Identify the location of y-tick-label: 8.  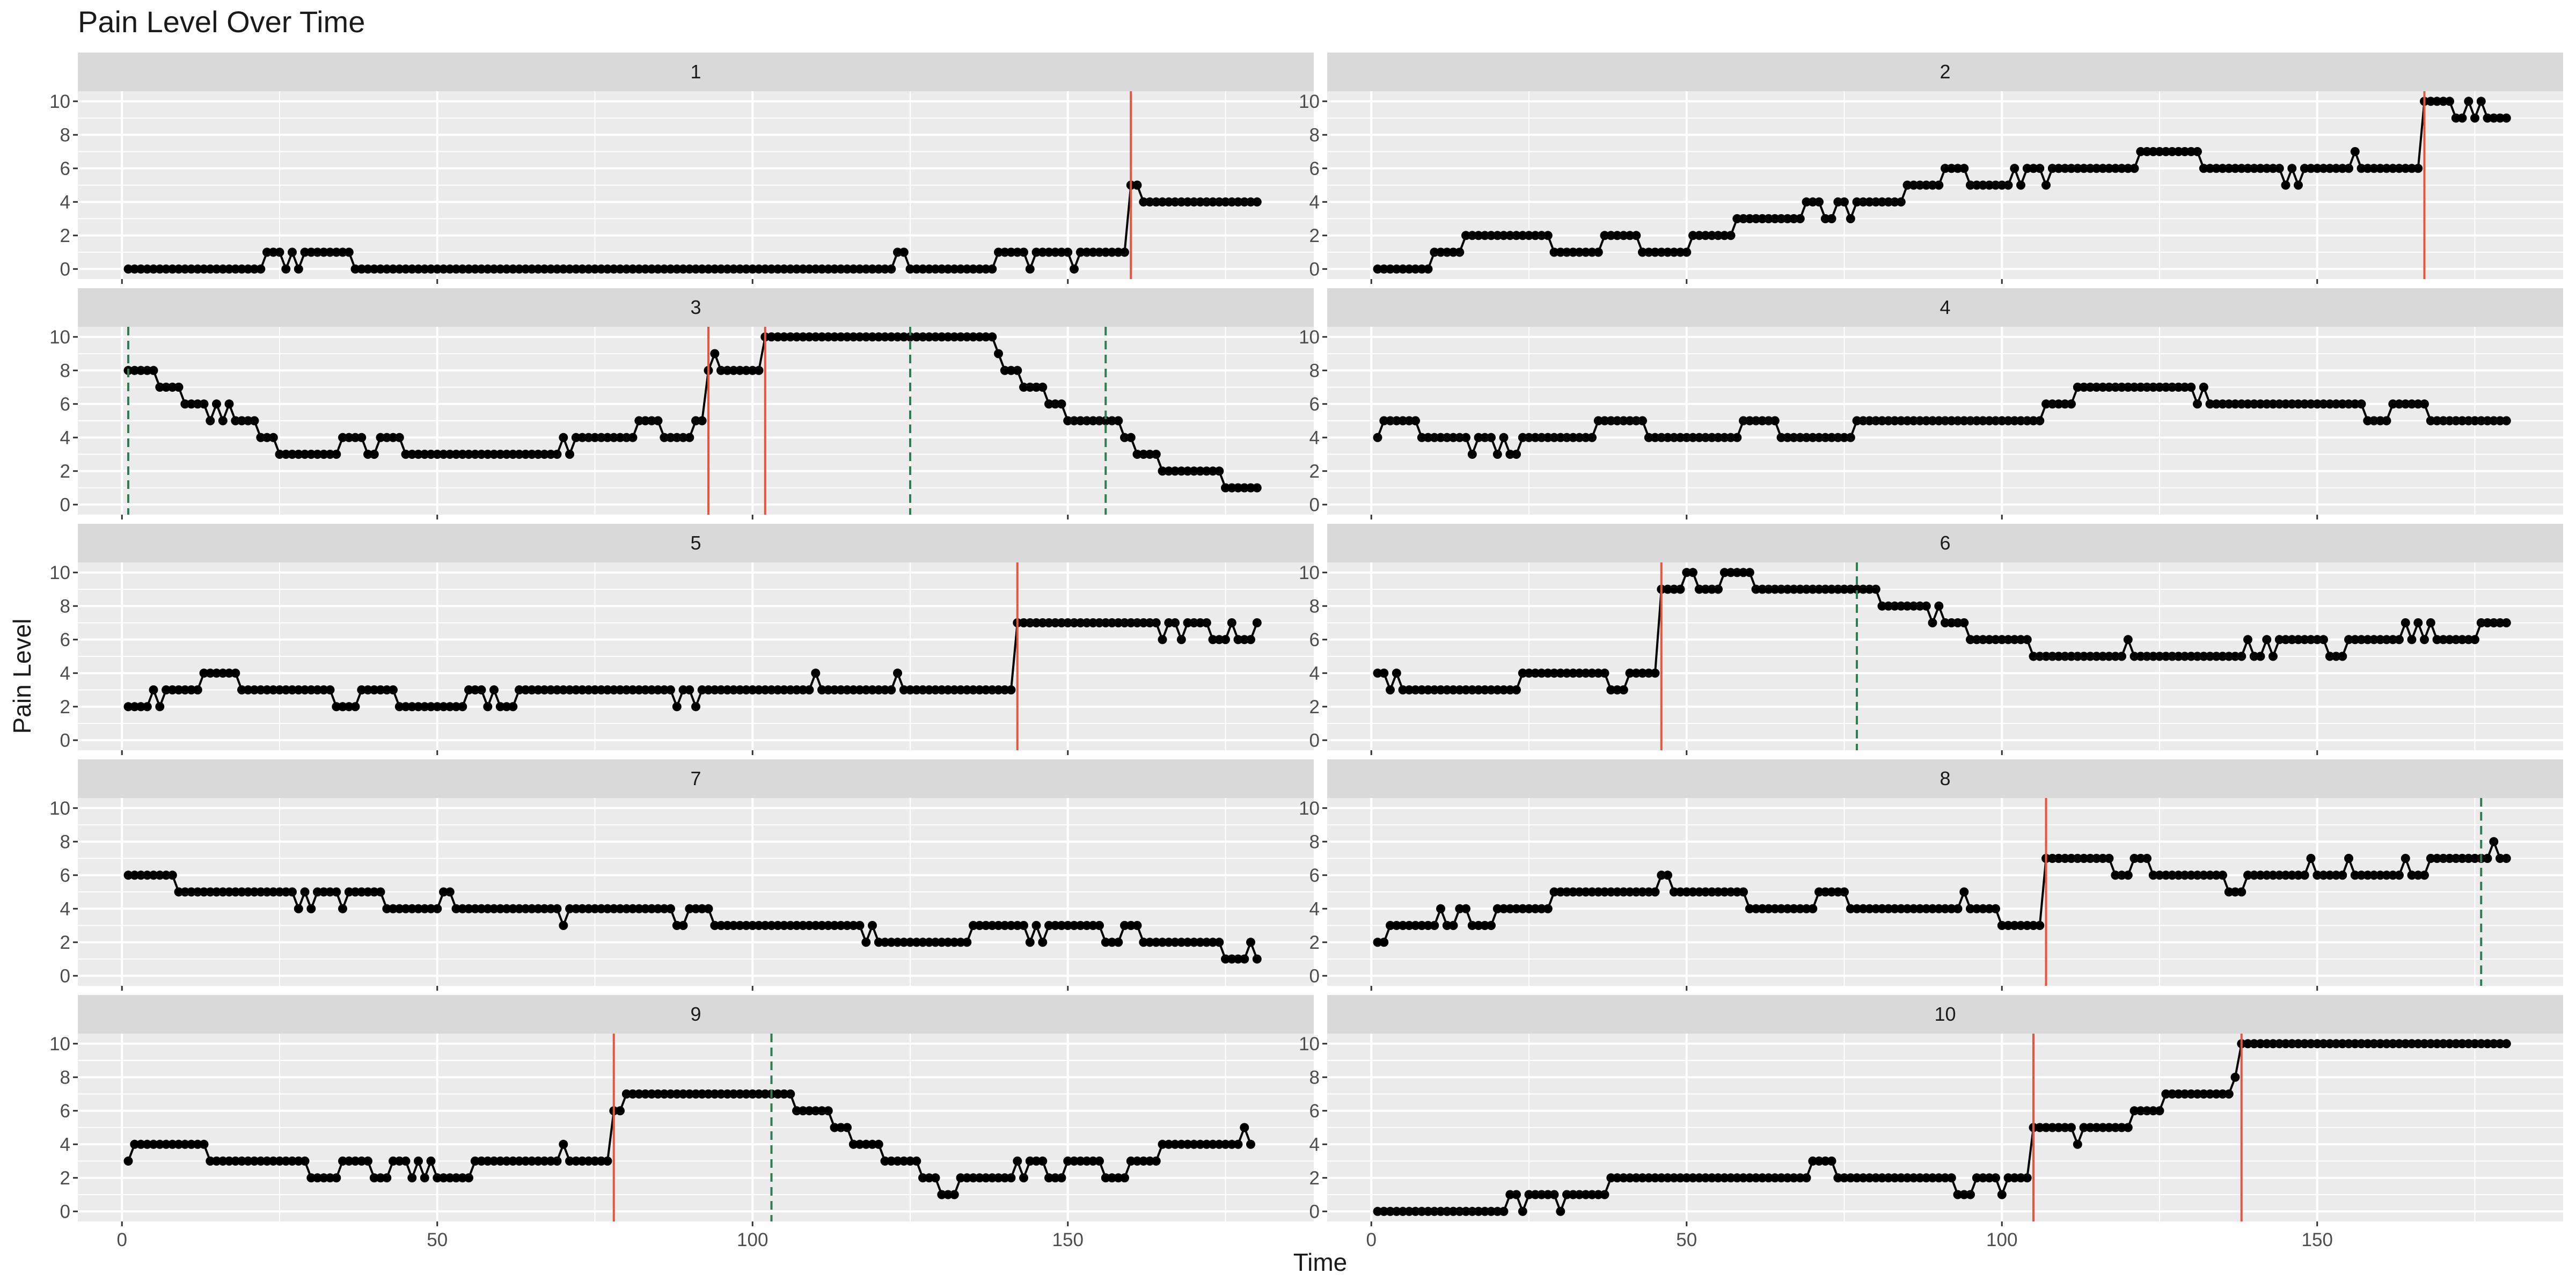
(1314, 841).